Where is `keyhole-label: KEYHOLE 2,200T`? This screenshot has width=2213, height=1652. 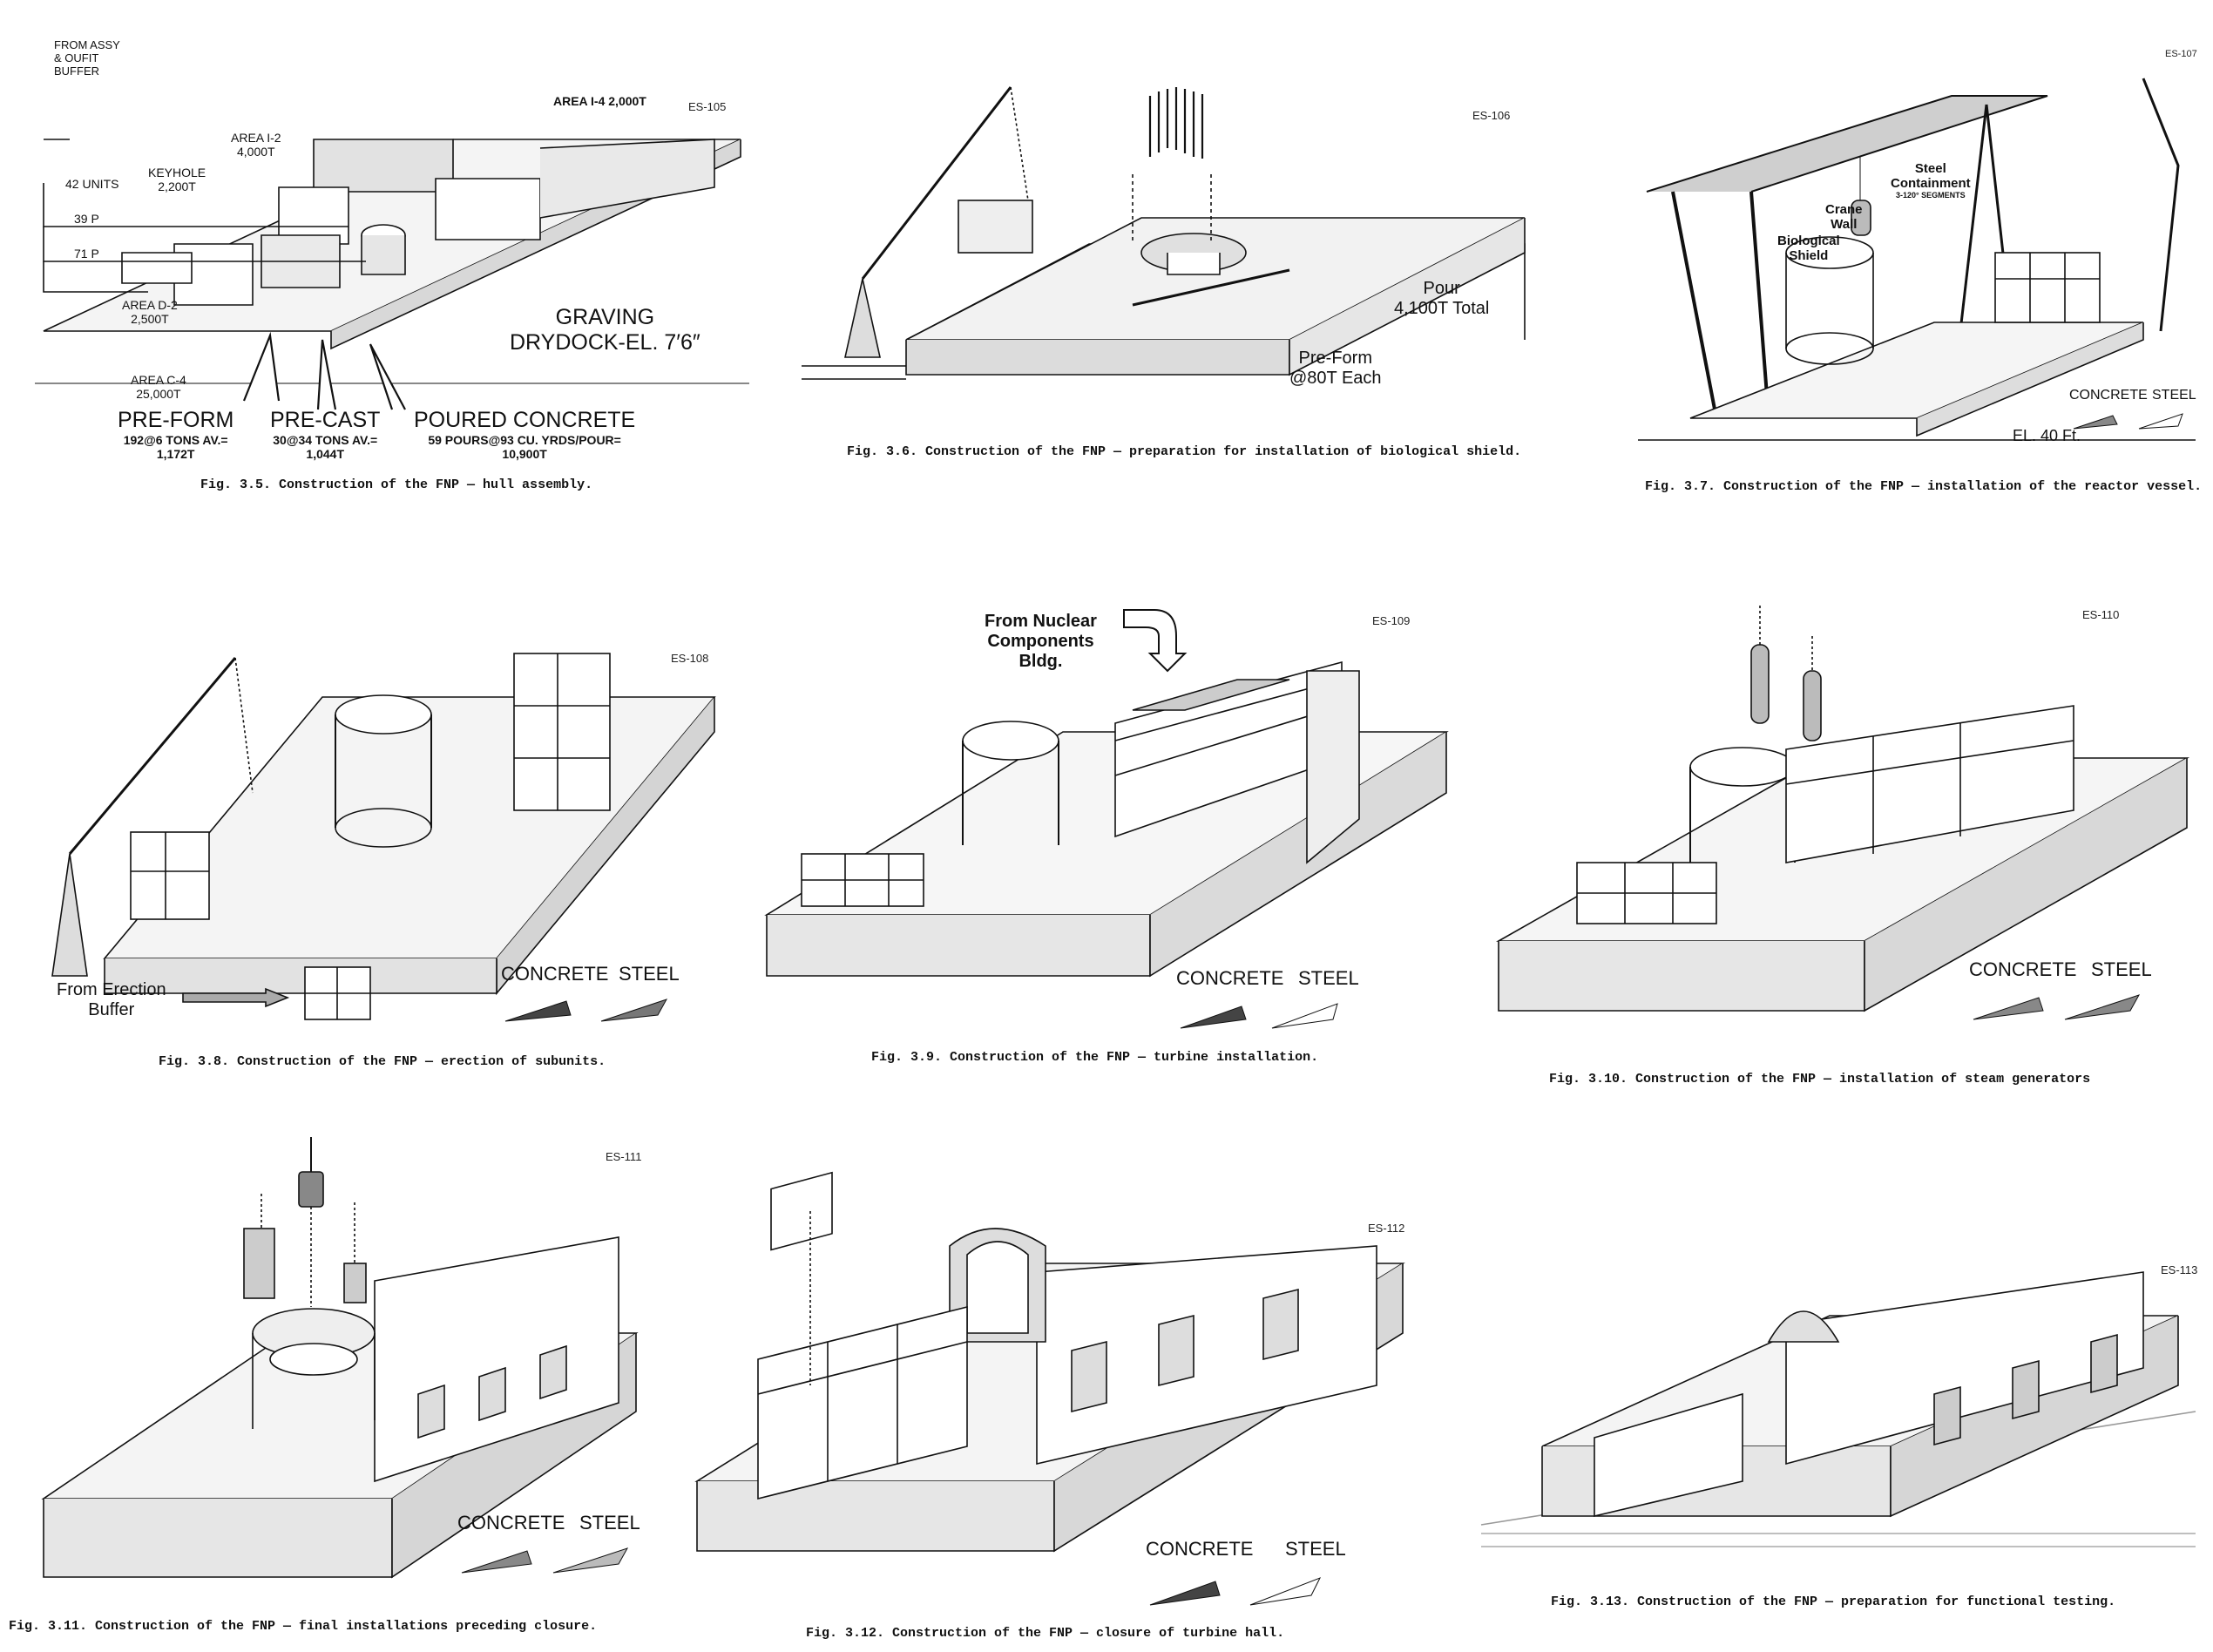 keyhole-label: KEYHOLE 2,200T is located at coordinates (177, 179).